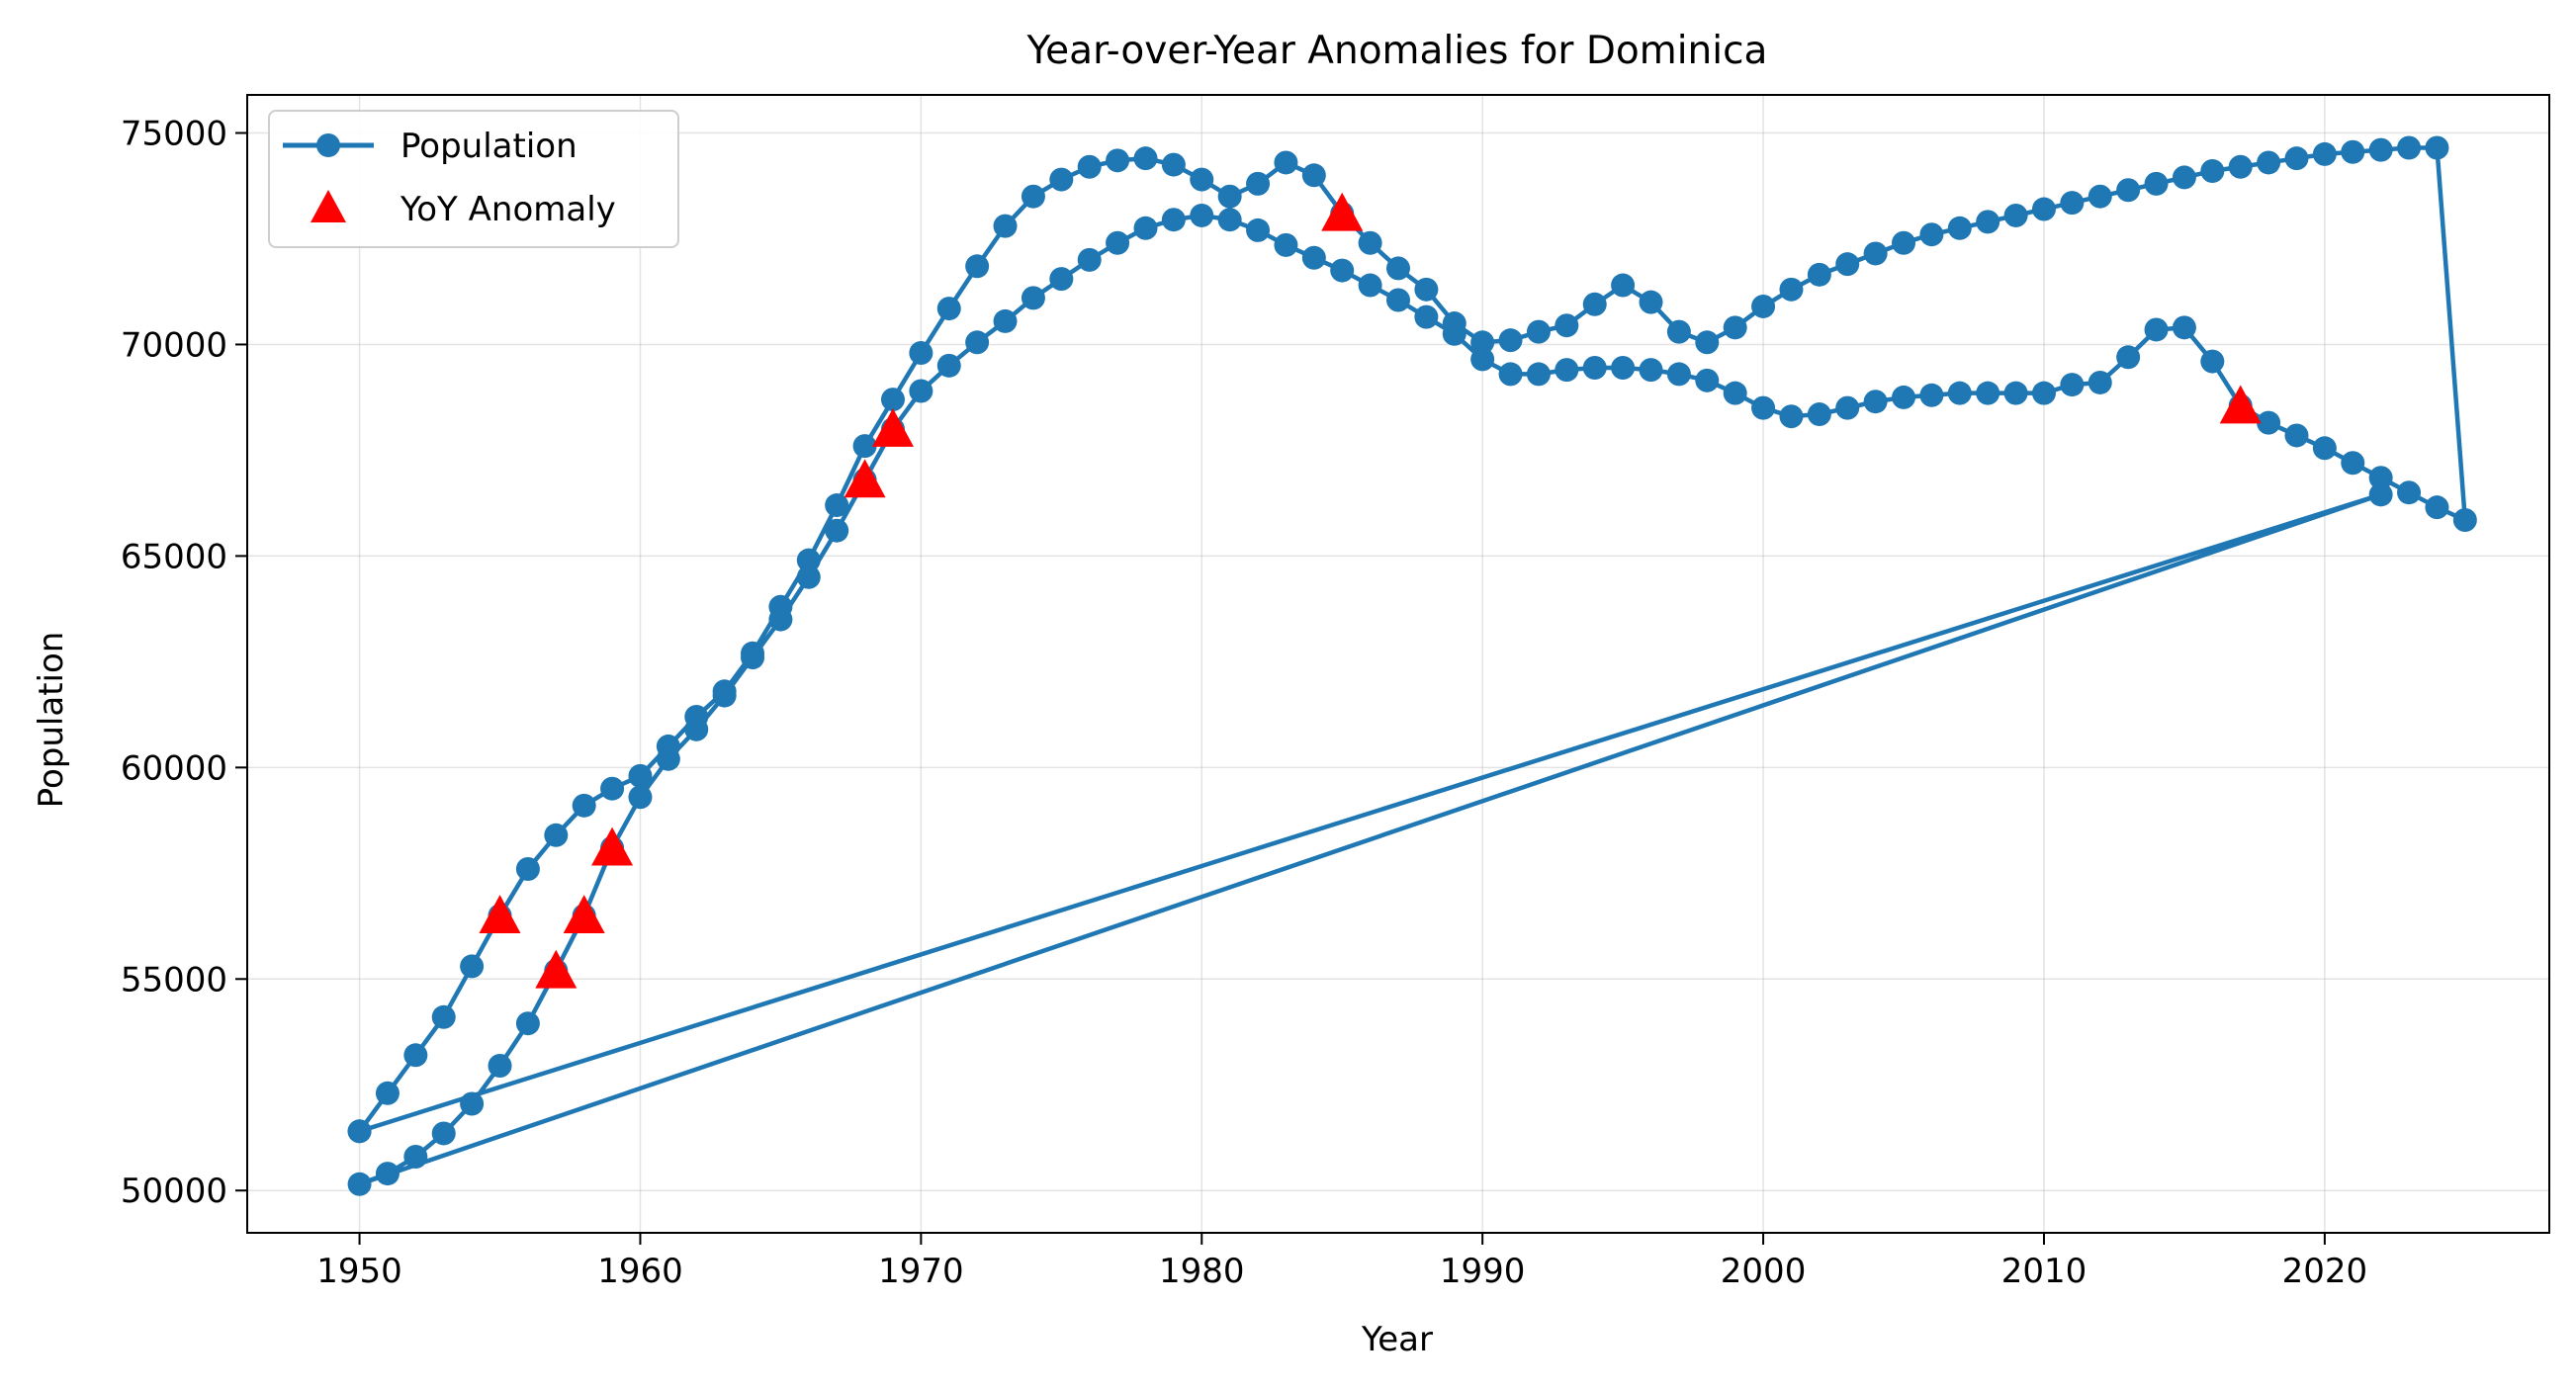  Describe the element at coordinates (2325, 1271) in the screenshot. I see `x-tick-label: 2020` at that location.